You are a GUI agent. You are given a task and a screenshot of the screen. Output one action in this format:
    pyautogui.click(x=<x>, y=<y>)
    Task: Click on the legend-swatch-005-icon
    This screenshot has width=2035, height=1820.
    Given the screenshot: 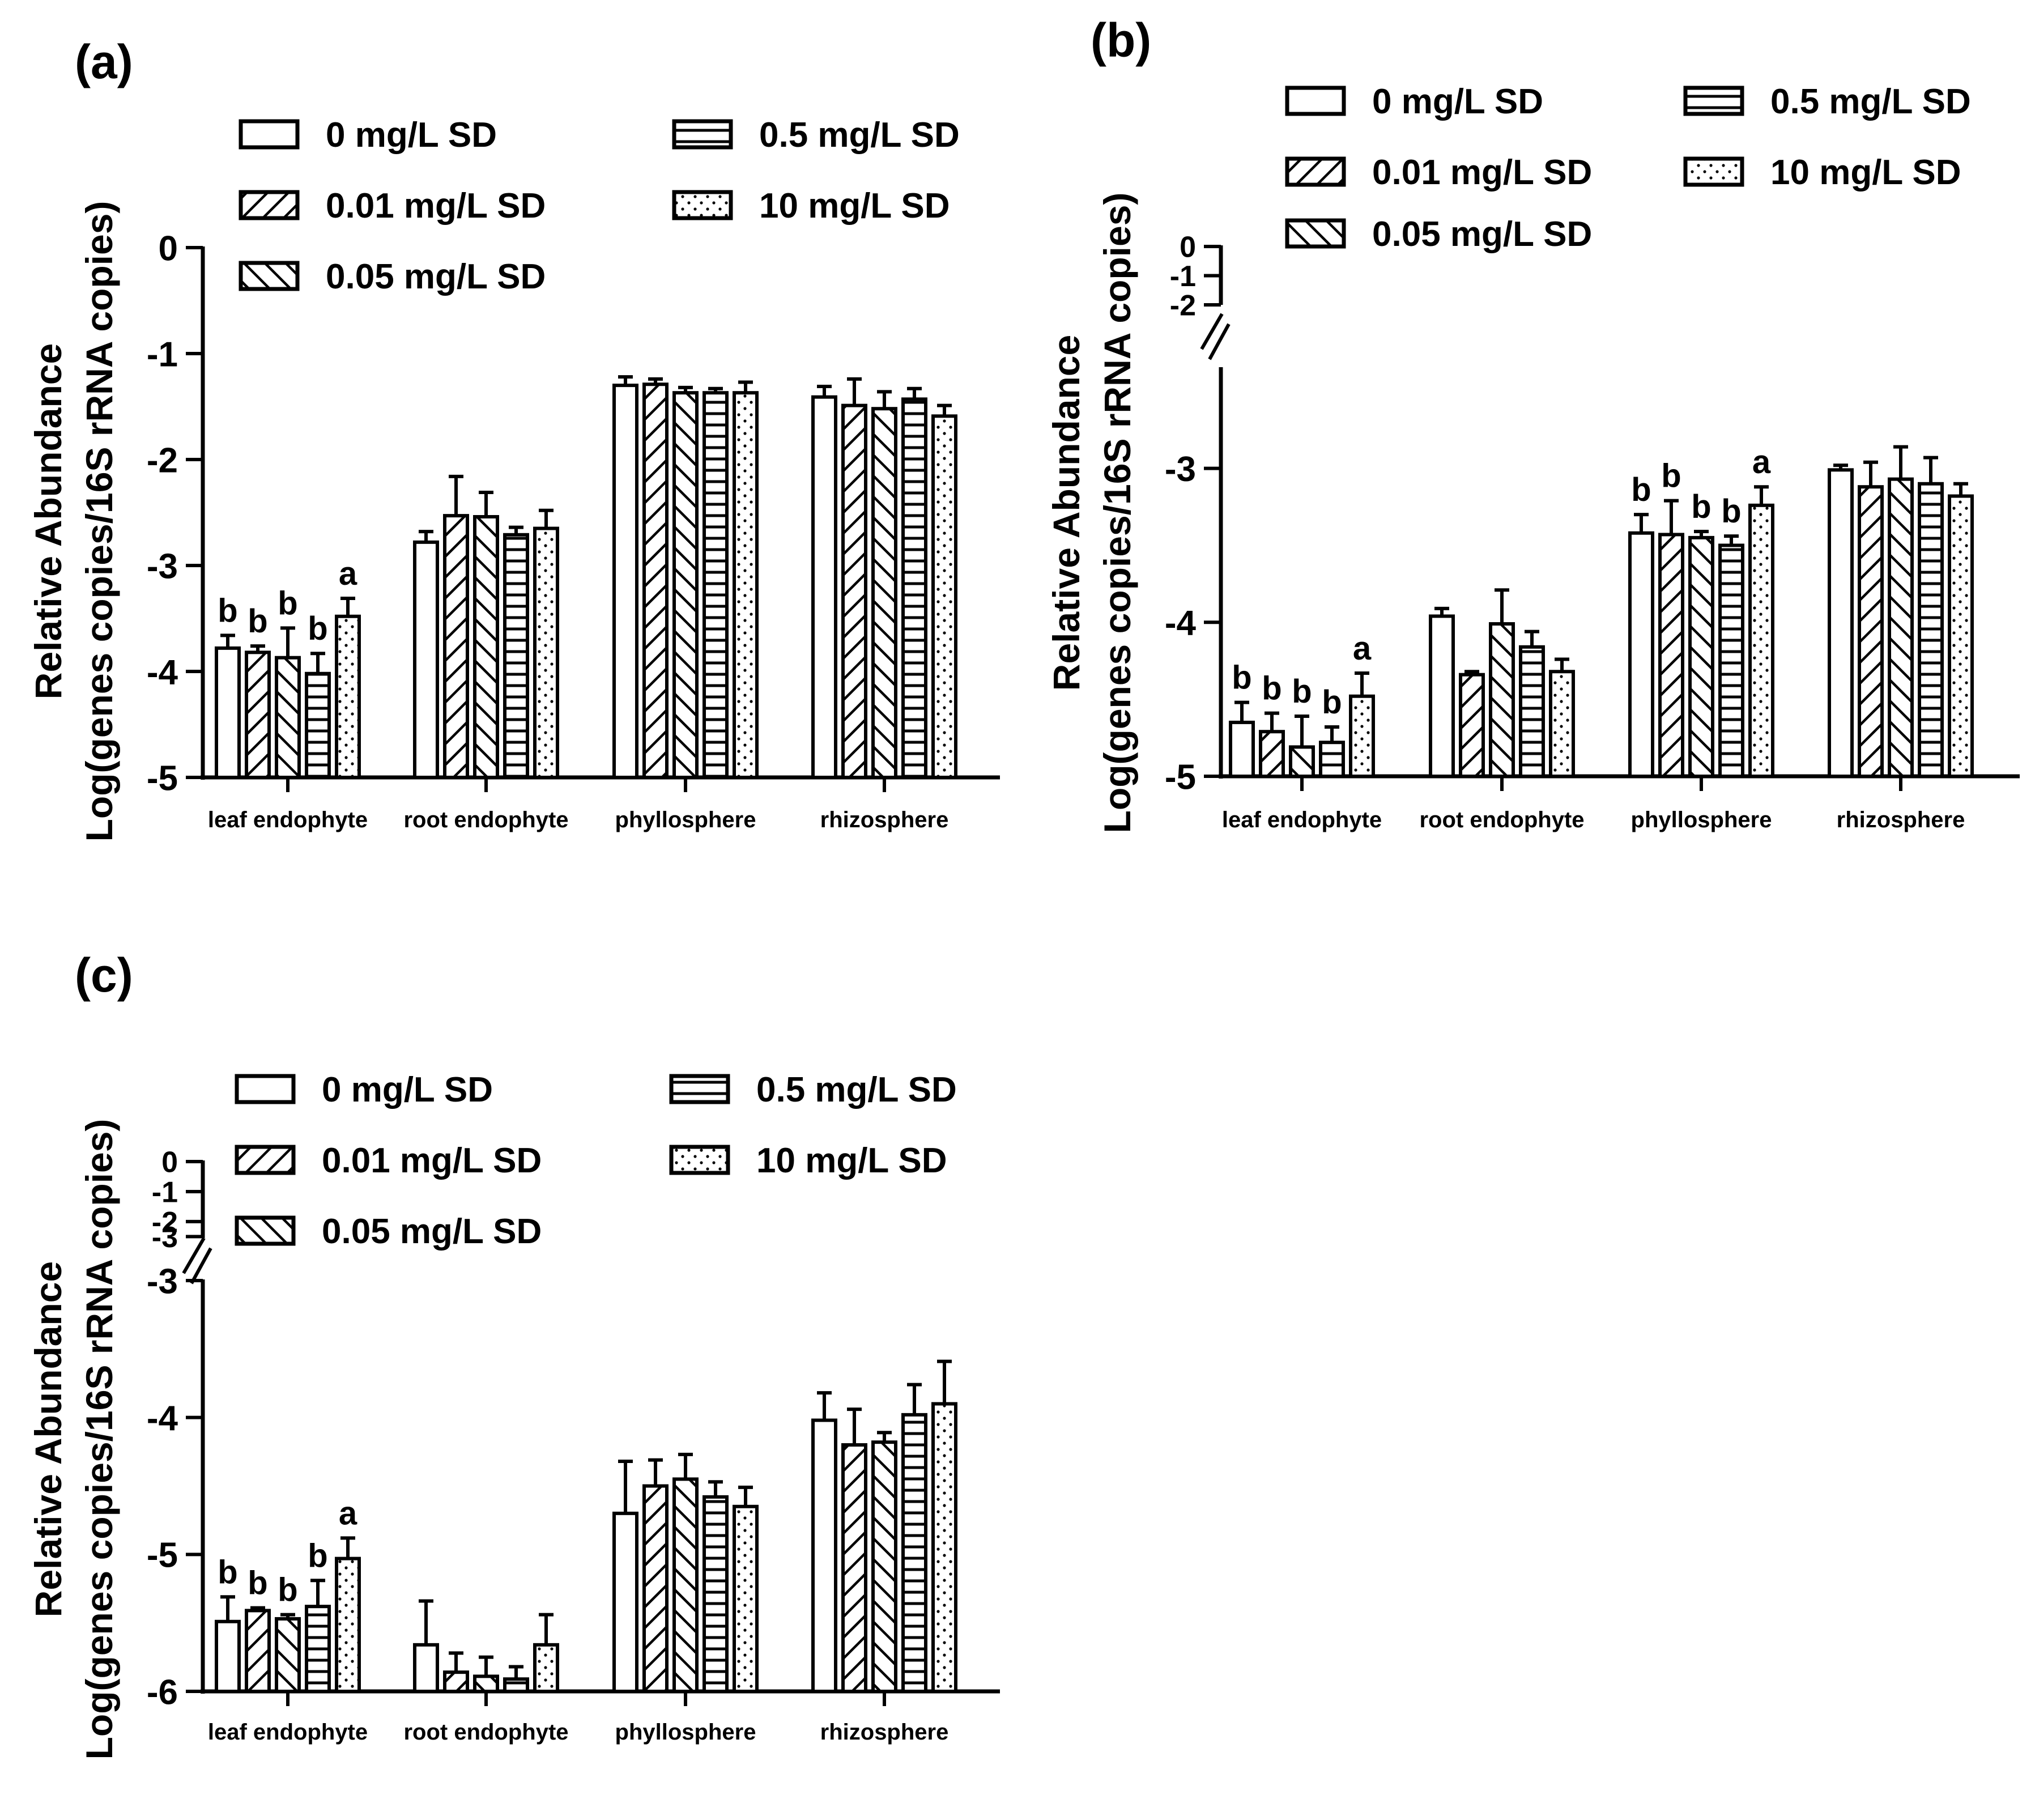 What is the action you would take?
    pyautogui.click(x=1316, y=234)
    